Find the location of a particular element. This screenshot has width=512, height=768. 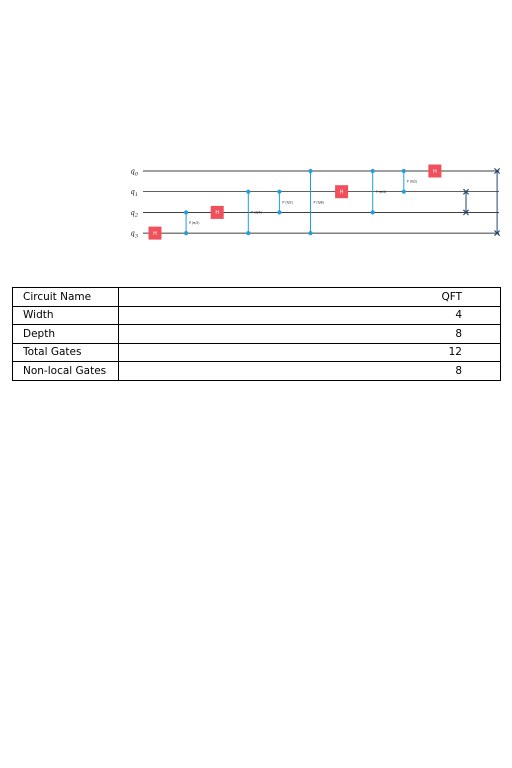

table-row: Non-local Gates 8 is located at coordinates (256, 371).